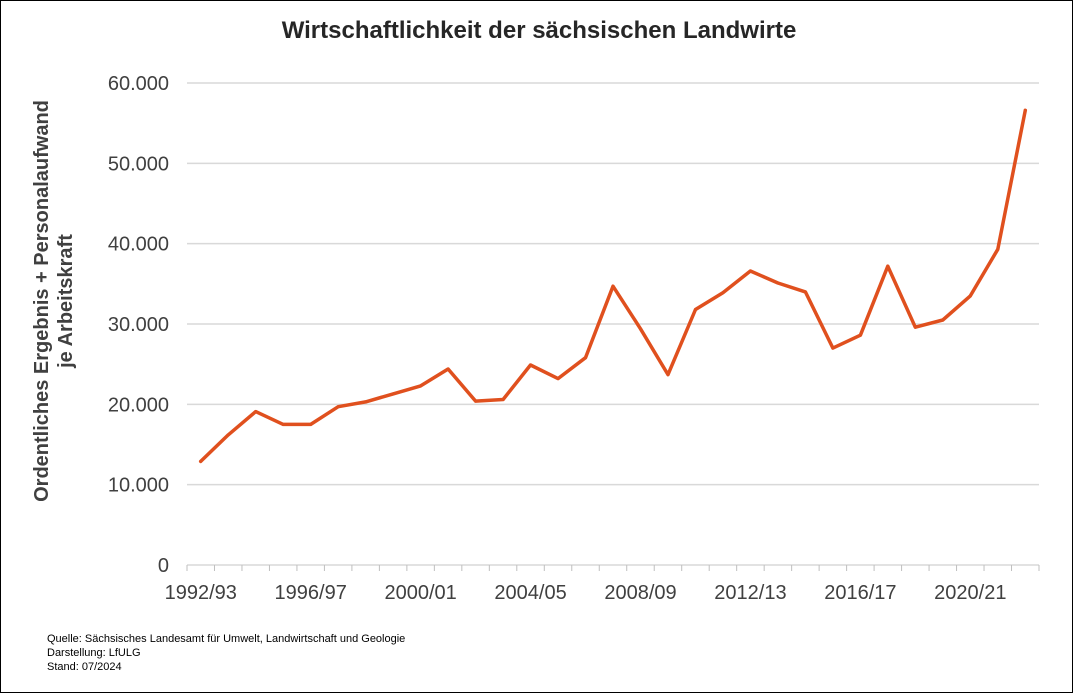  I want to click on x-tick-label: 2000/01, so click(420, 593).